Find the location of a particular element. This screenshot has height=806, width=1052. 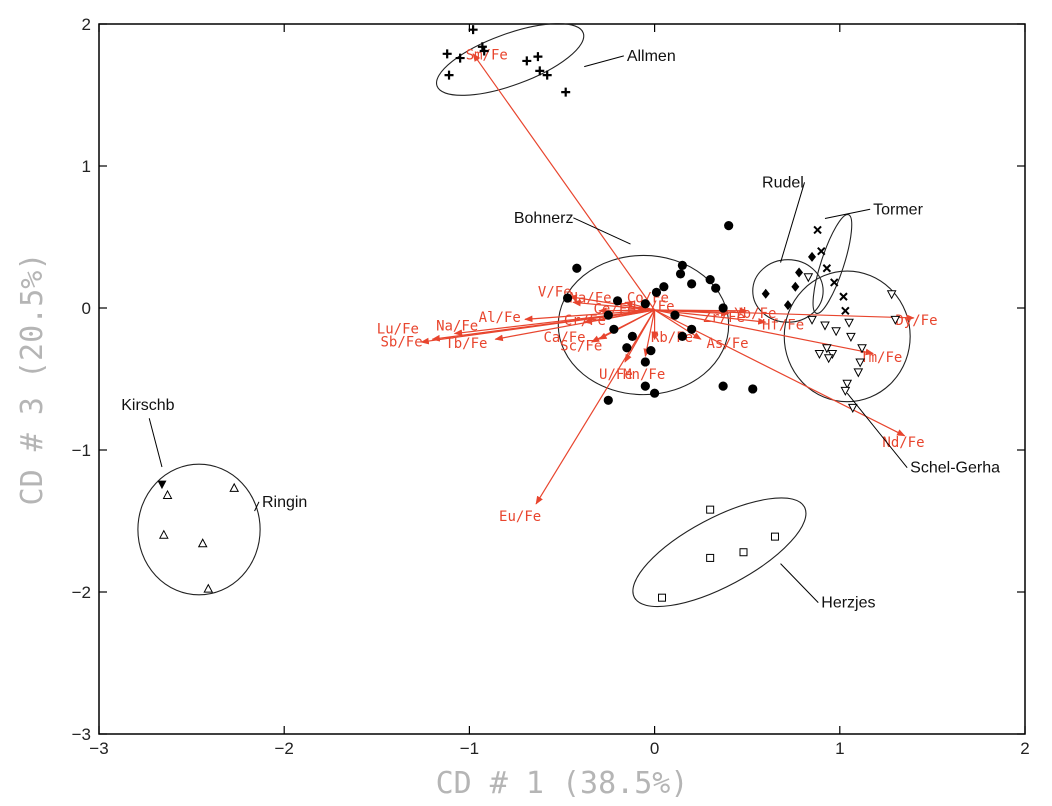

ellipse-allmen is located at coordinates (510, 59).